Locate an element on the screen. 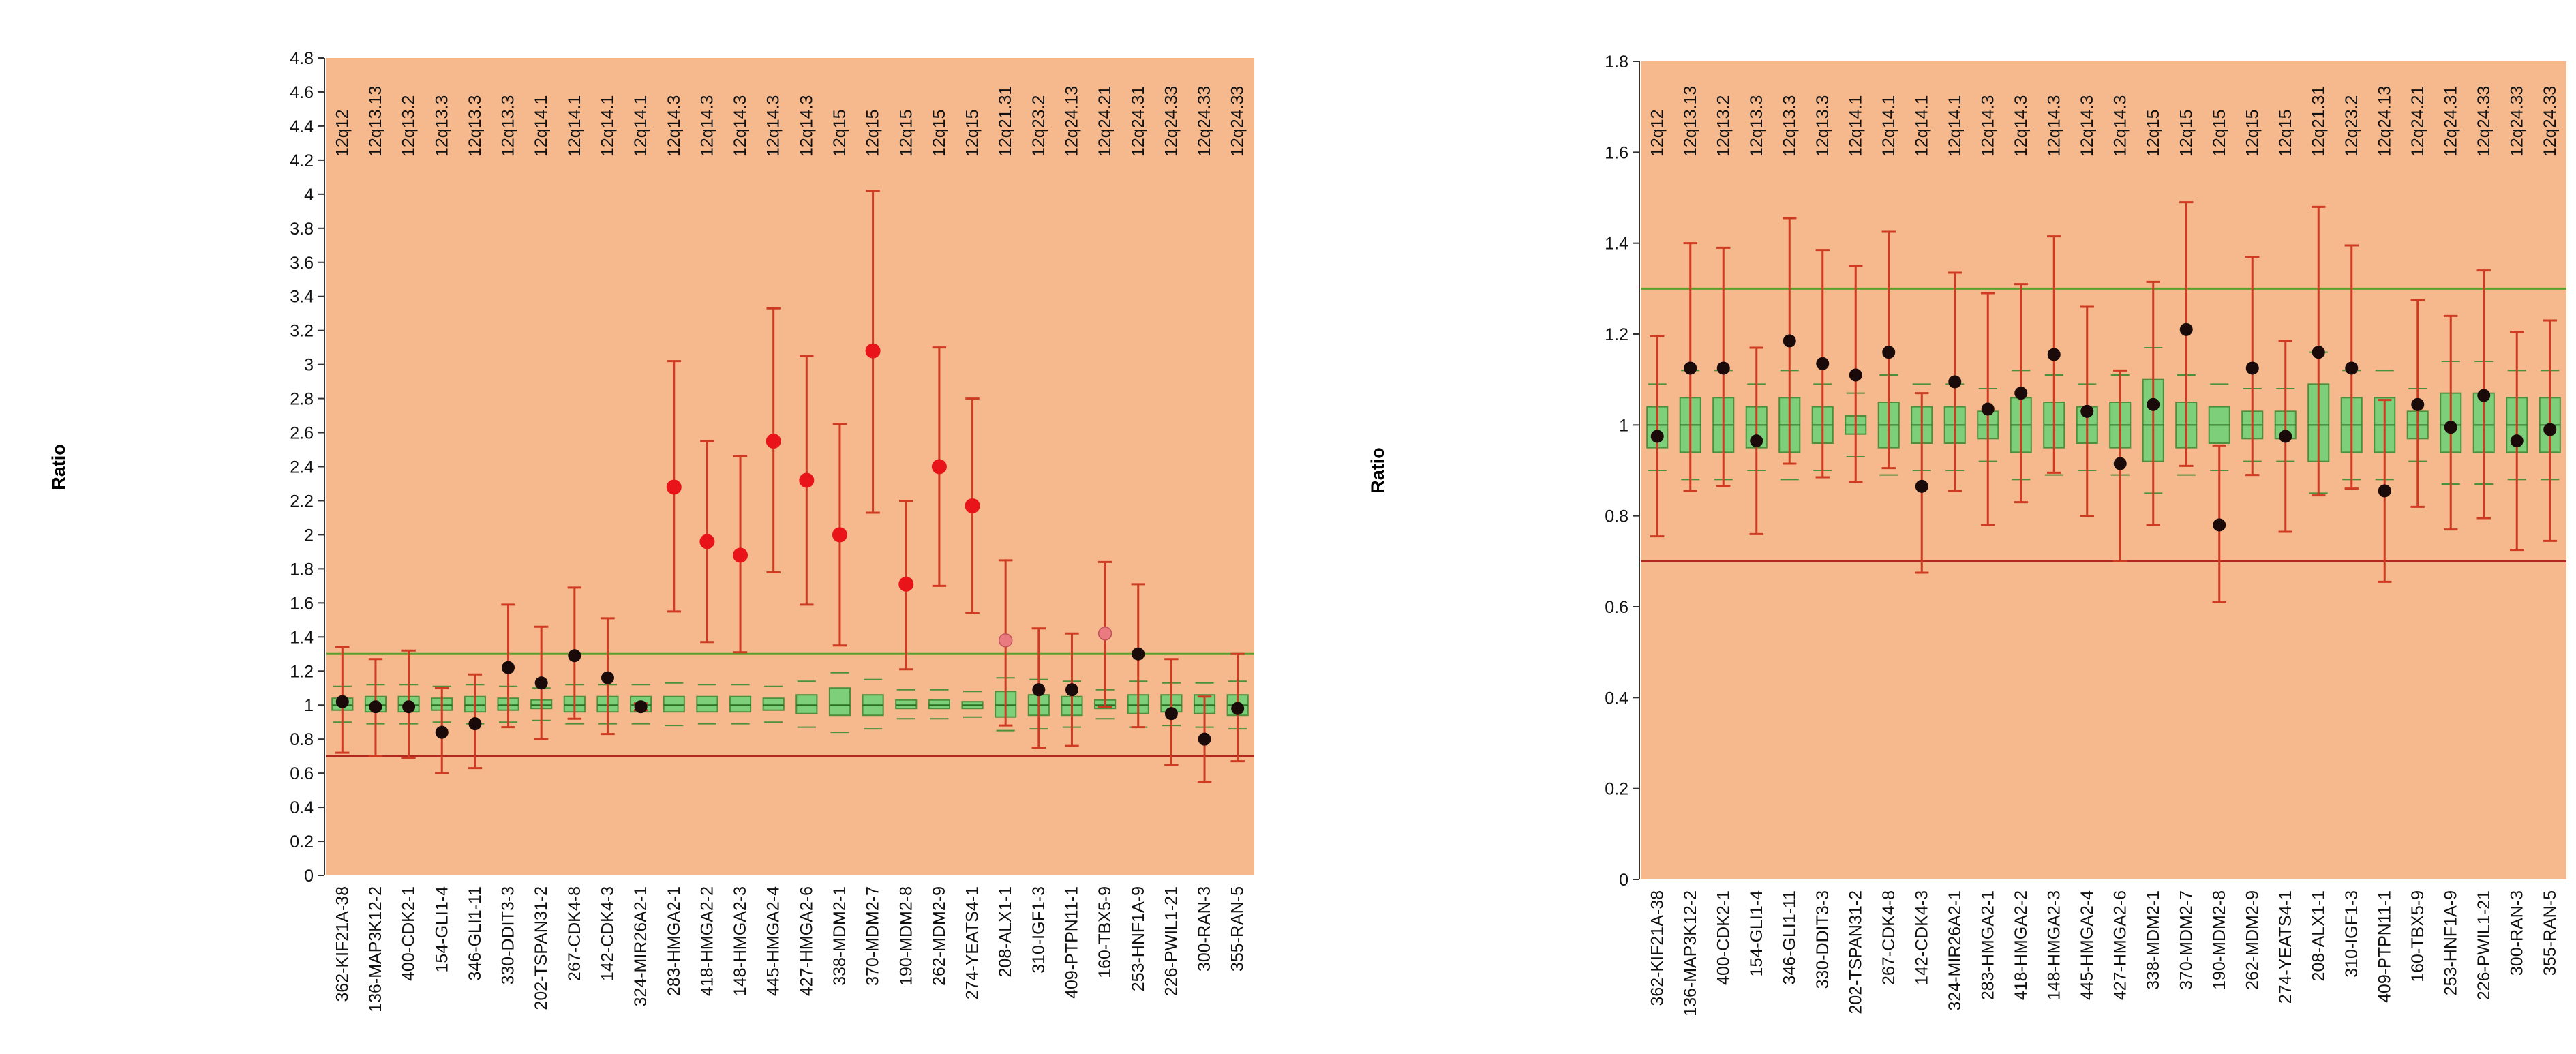 The width and height of the screenshot is (2576, 1054). x-category-label: 324-MIR26A2-1 is located at coordinates (640, 946).